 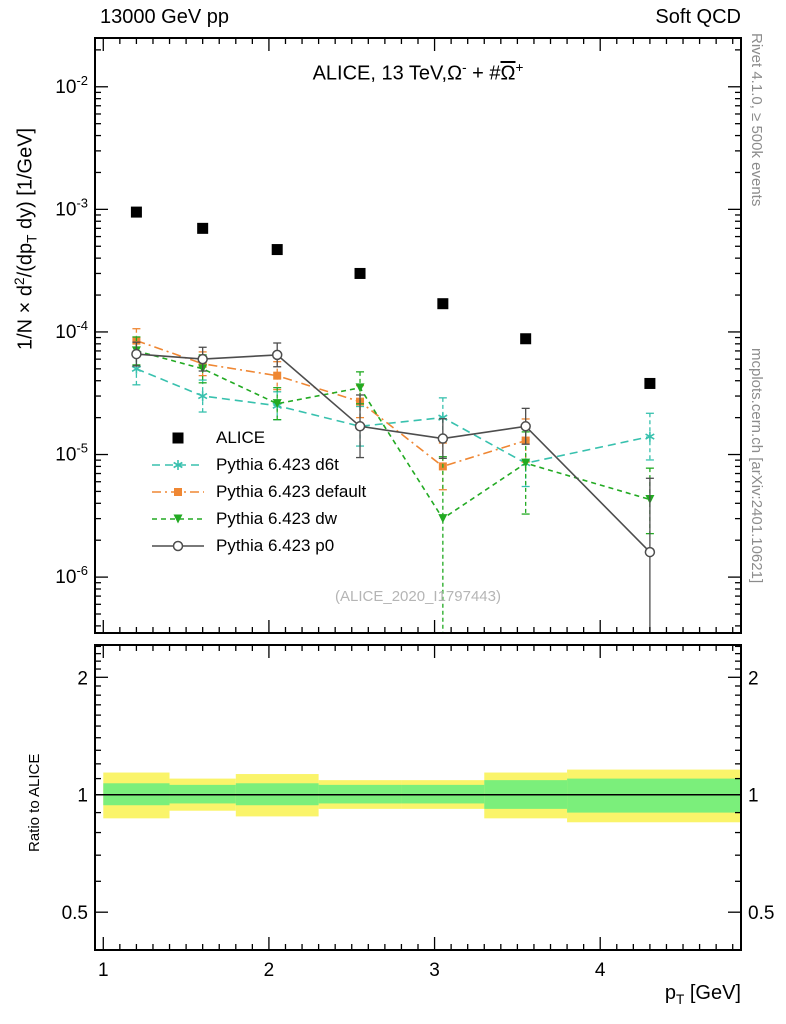 I want to click on y-axis-label: 1/N × d2/(dpT dy) [1/GeV], so click(x=26, y=239).